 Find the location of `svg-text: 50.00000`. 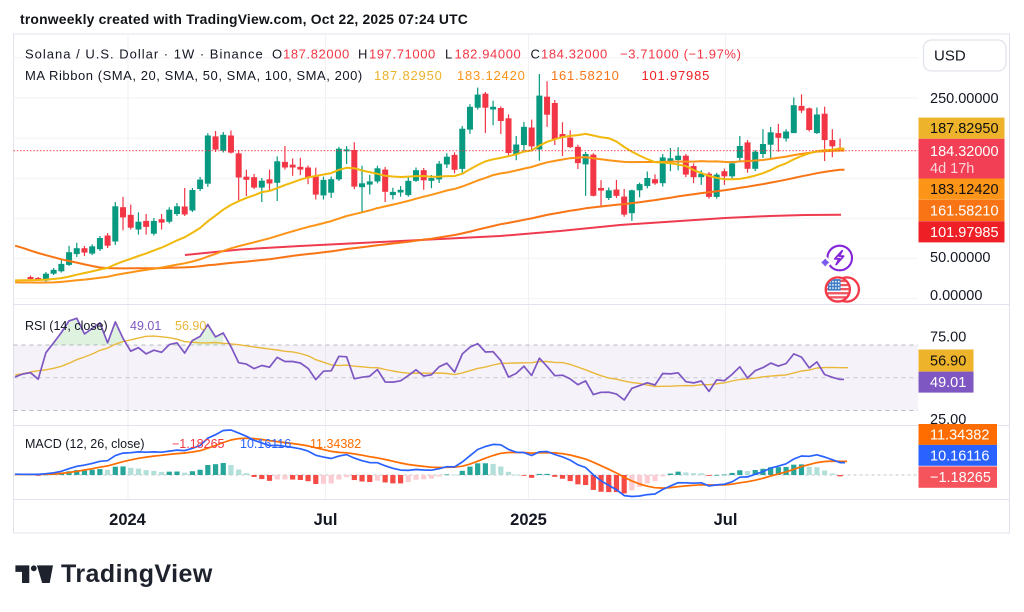

svg-text: 50.00000 is located at coordinates (960, 258).